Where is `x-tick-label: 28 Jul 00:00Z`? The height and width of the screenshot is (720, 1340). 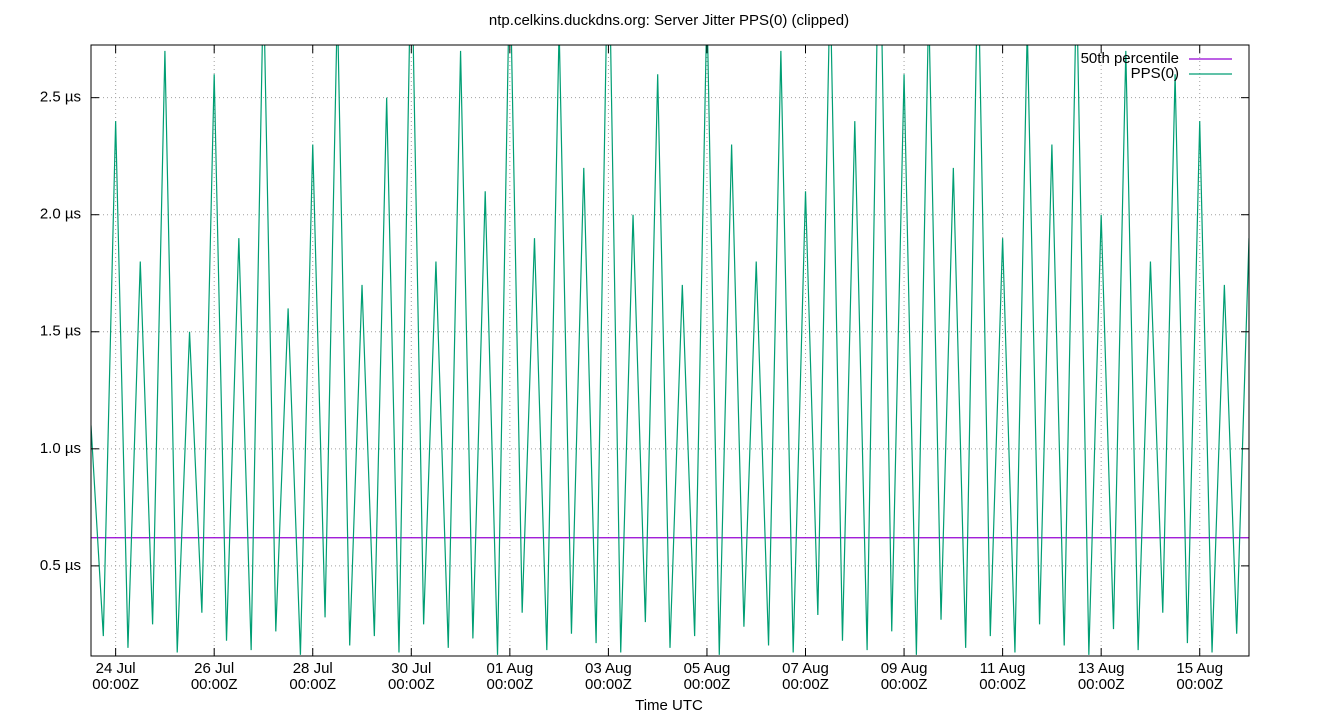 x-tick-label: 28 Jul 00:00Z is located at coordinates (312, 676).